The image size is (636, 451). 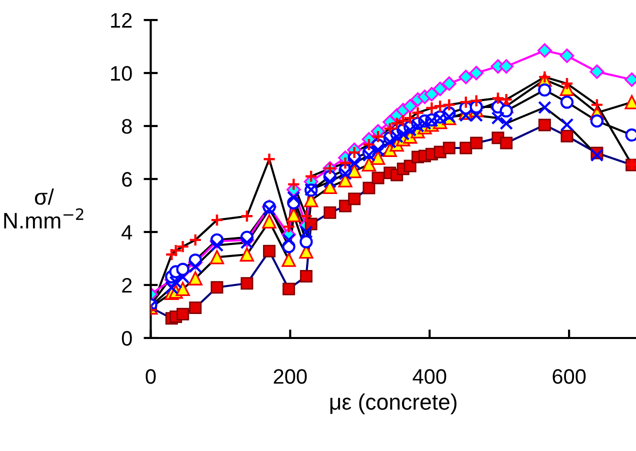 What do you see at coordinates (121, 73) in the screenshot?
I see `y-tick-label: 10` at bounding box center [121, 73].